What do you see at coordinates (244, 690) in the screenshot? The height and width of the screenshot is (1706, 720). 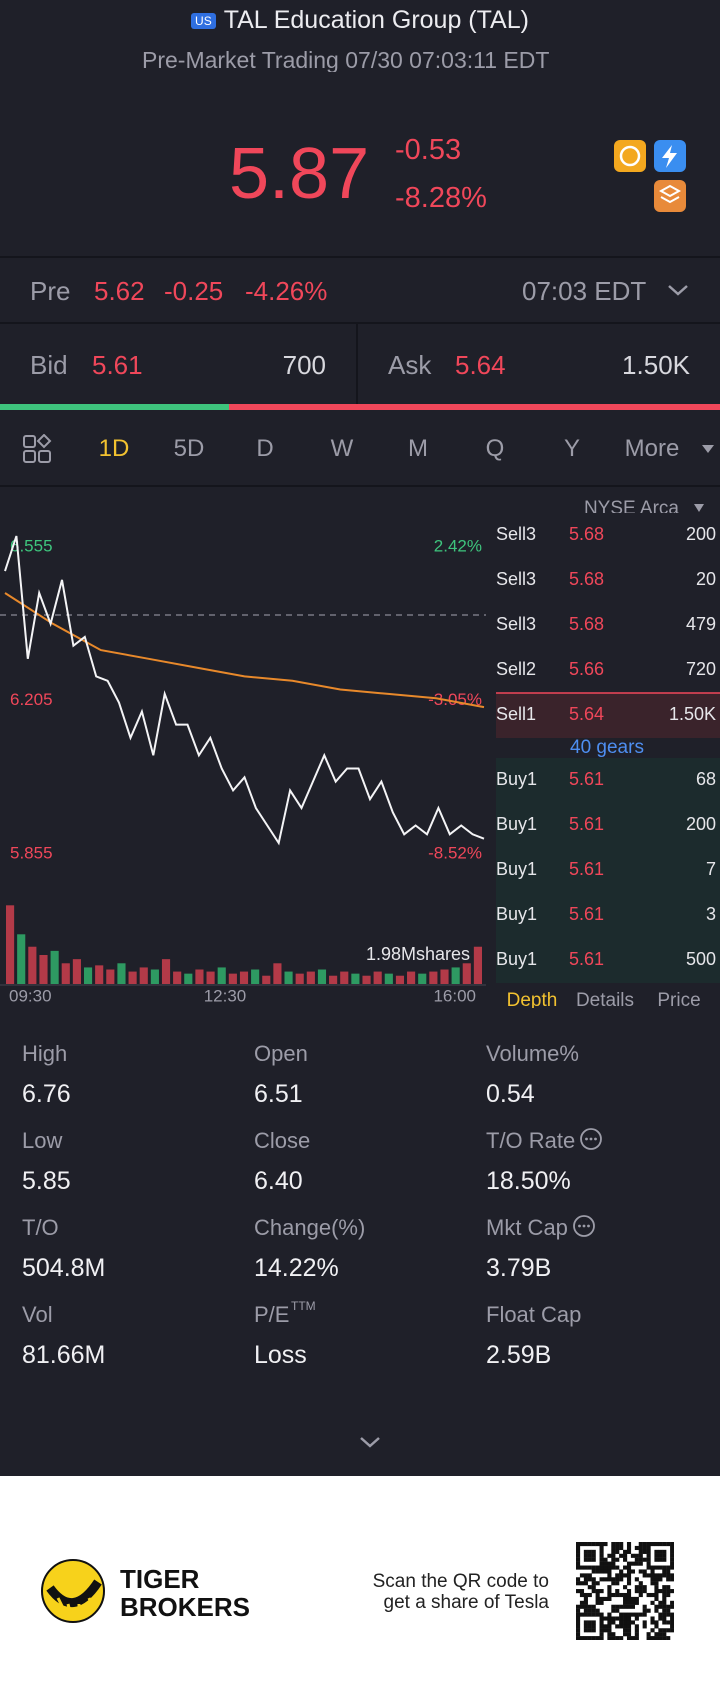 I see `price-line` at bounding box center [244, 690].